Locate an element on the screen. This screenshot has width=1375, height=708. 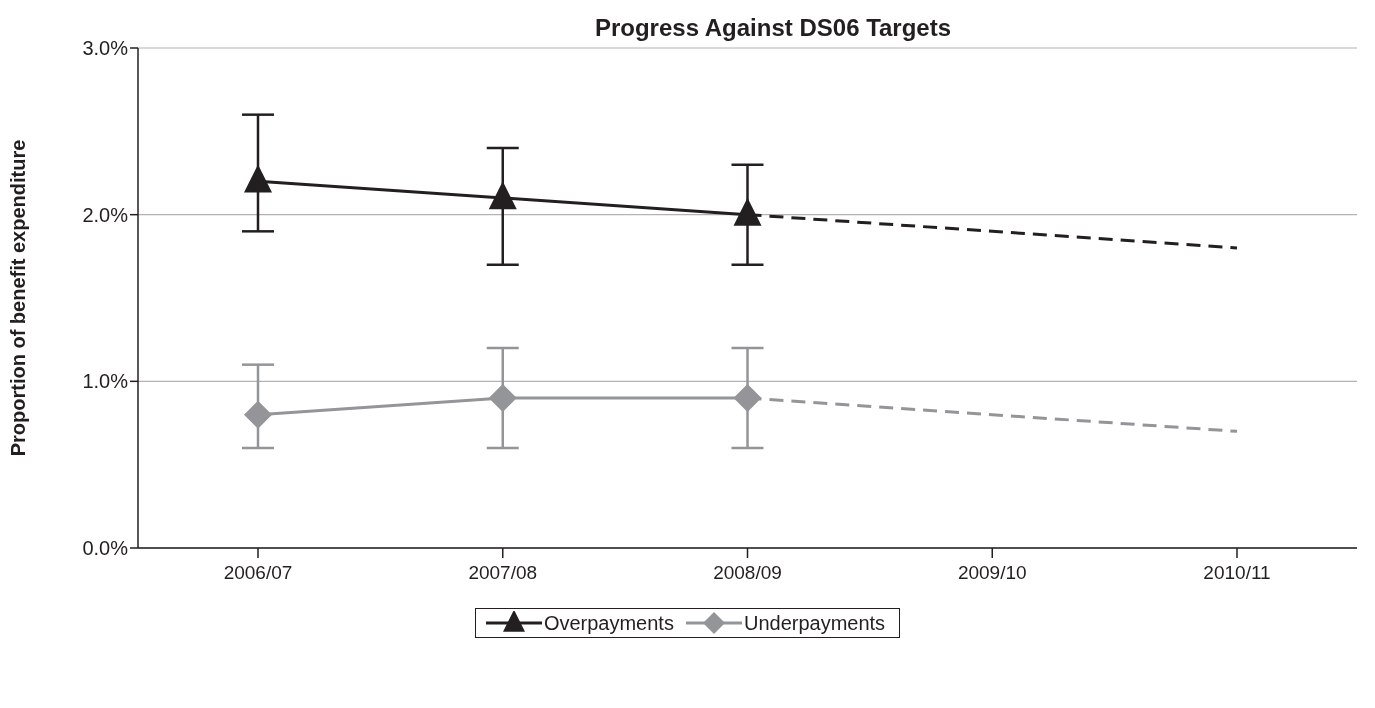
x-tick-label: 2007/08 is located at coordinates (503, 573).